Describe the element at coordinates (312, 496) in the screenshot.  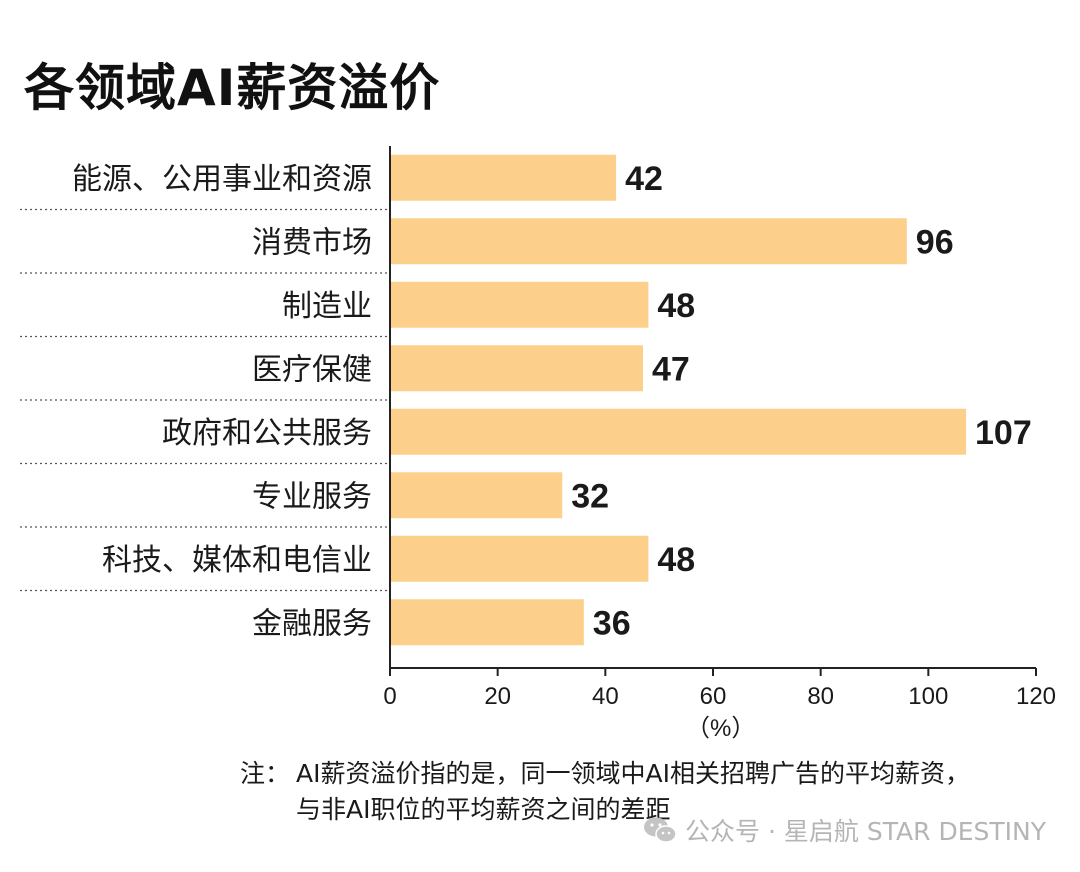
I see `category-label: 专业服务` at that location.